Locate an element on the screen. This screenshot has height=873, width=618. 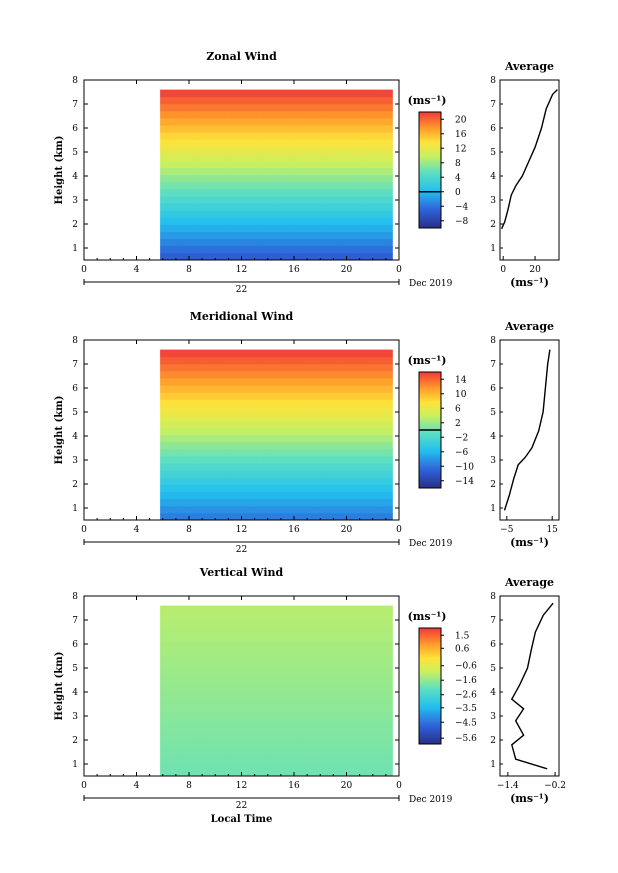
average-y-tick-label: 4 is located at coordinates (493, 693).